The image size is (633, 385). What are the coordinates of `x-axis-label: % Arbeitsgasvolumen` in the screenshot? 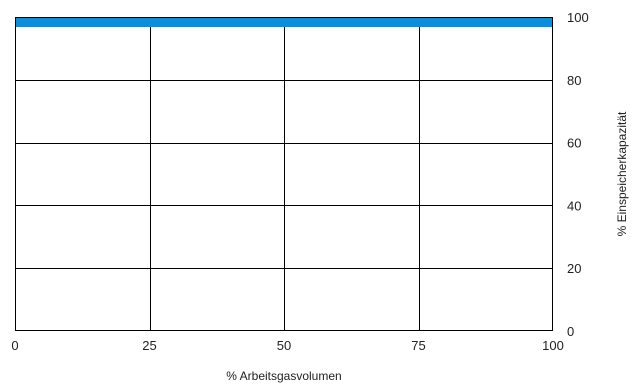 It's located at (283, 376).